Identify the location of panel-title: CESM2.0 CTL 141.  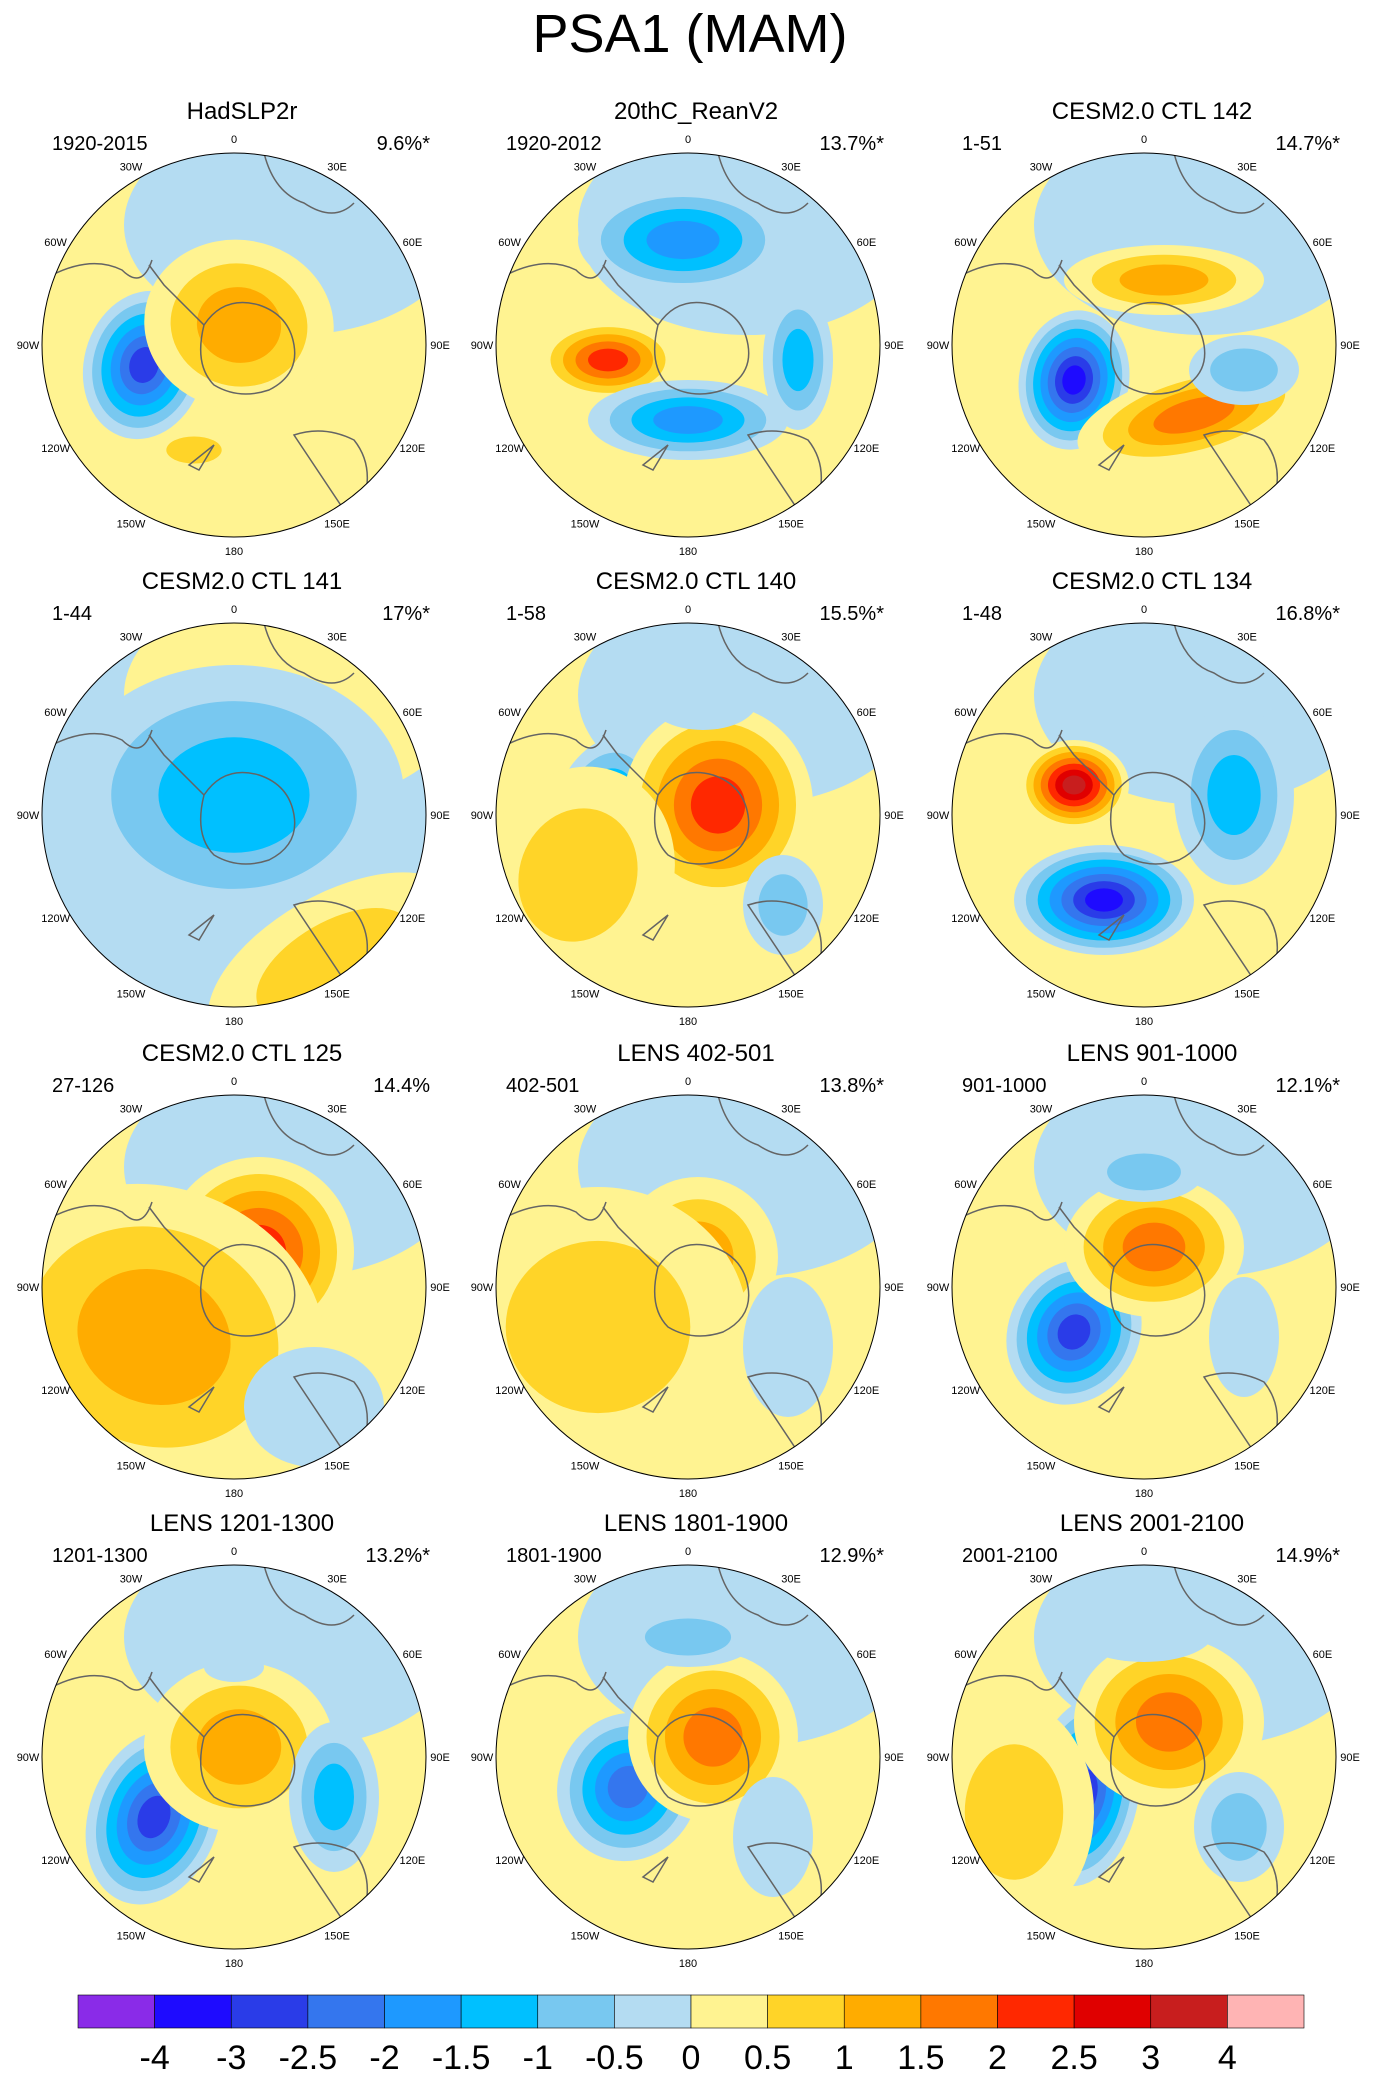
(242, 581).